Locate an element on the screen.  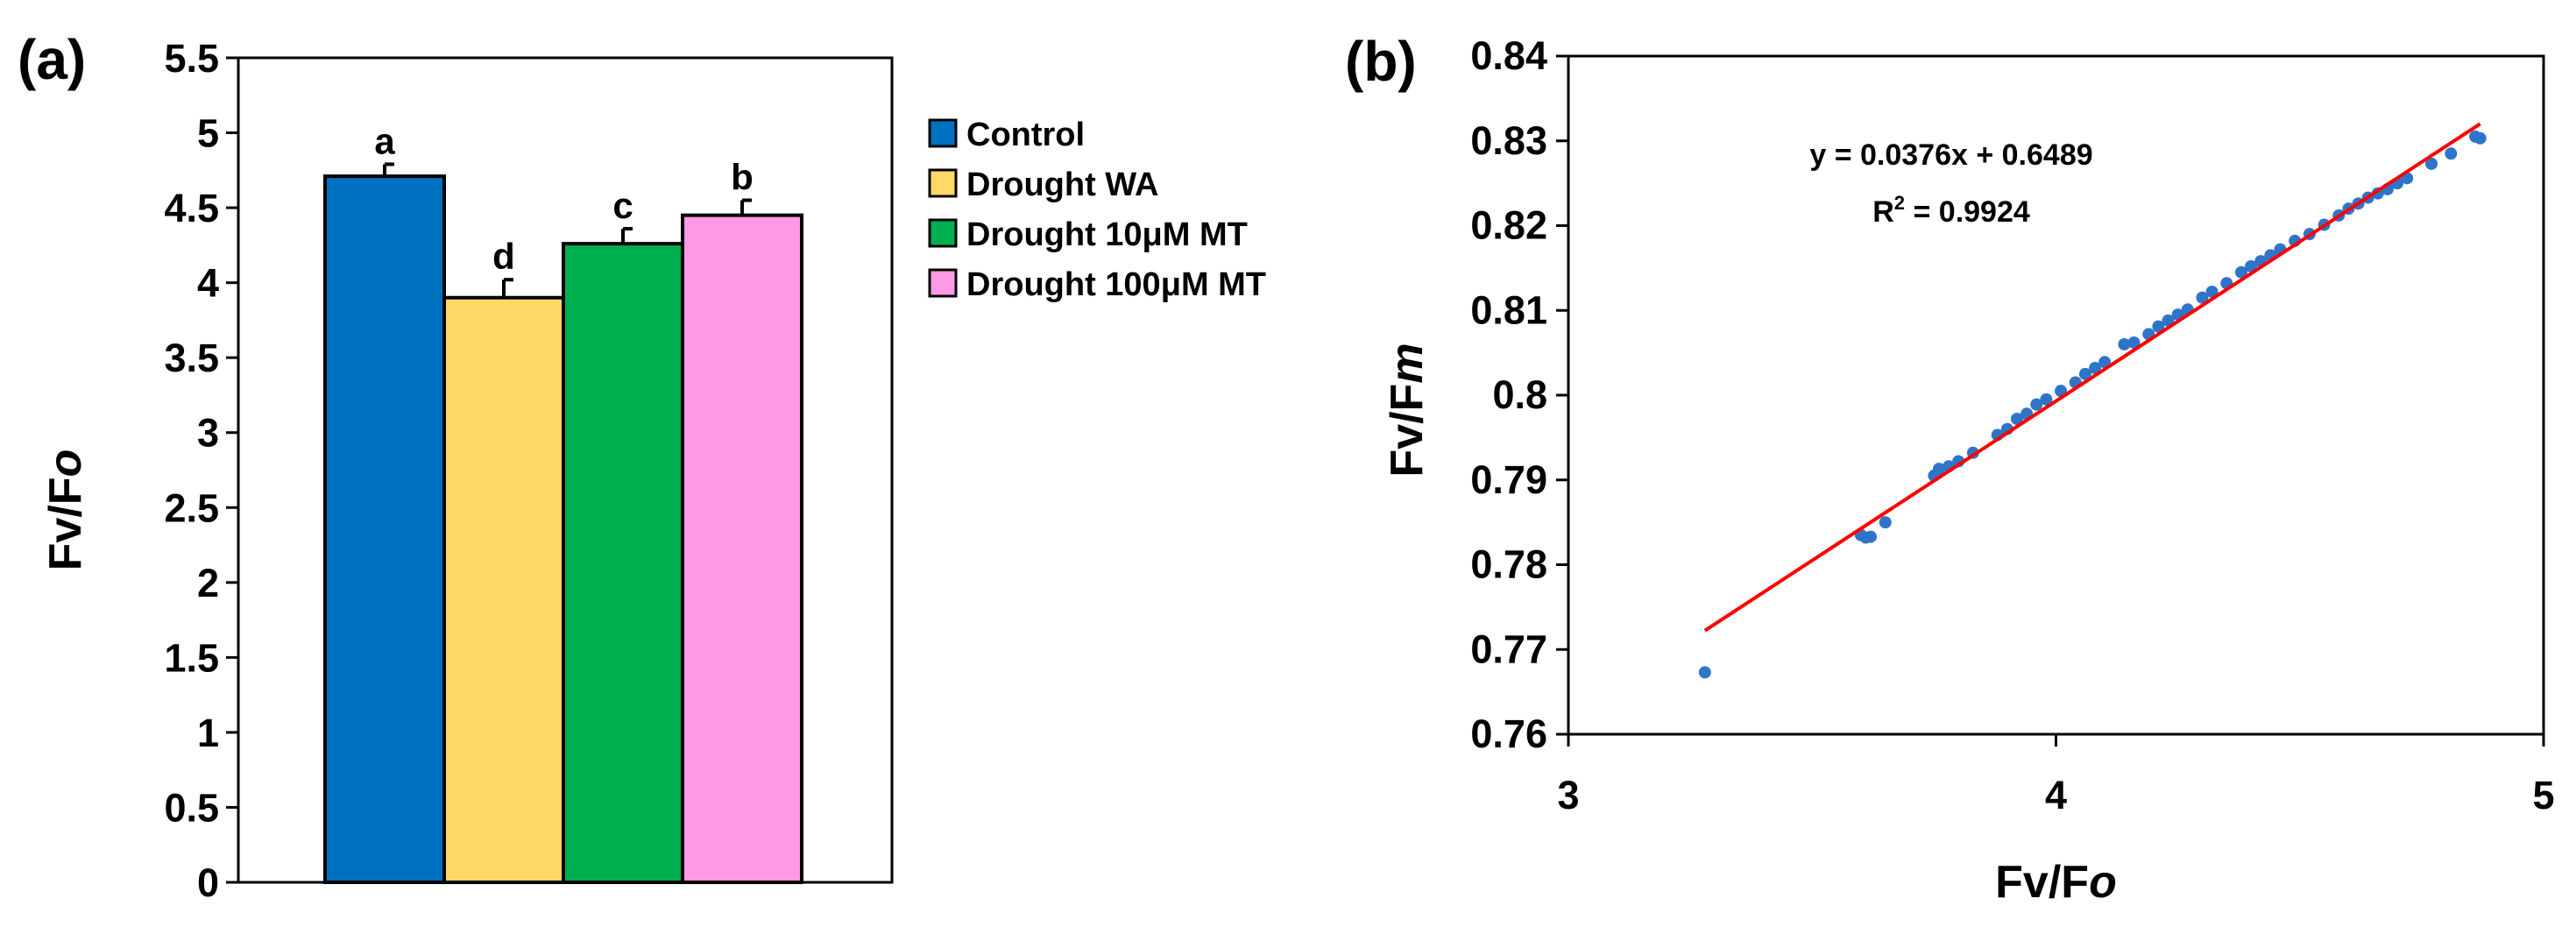
panel-label: (a) is located at coordinates (52, 60).